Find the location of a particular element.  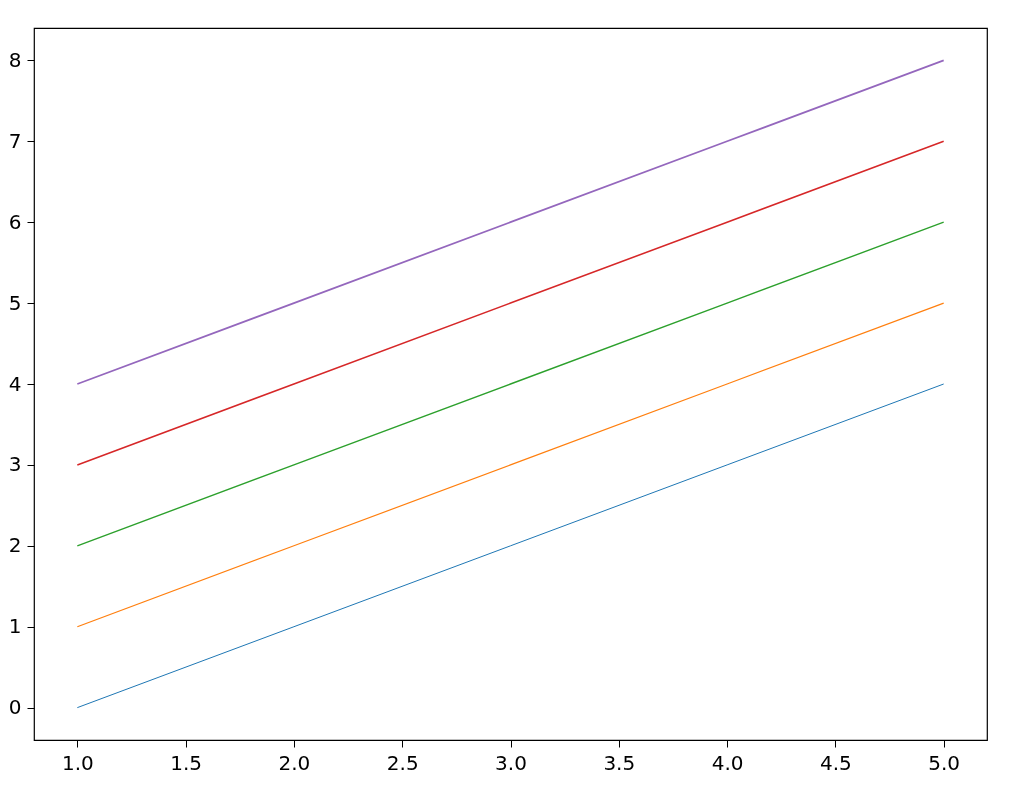

y-tick-label: 8 is located at coordinates (15, 59).